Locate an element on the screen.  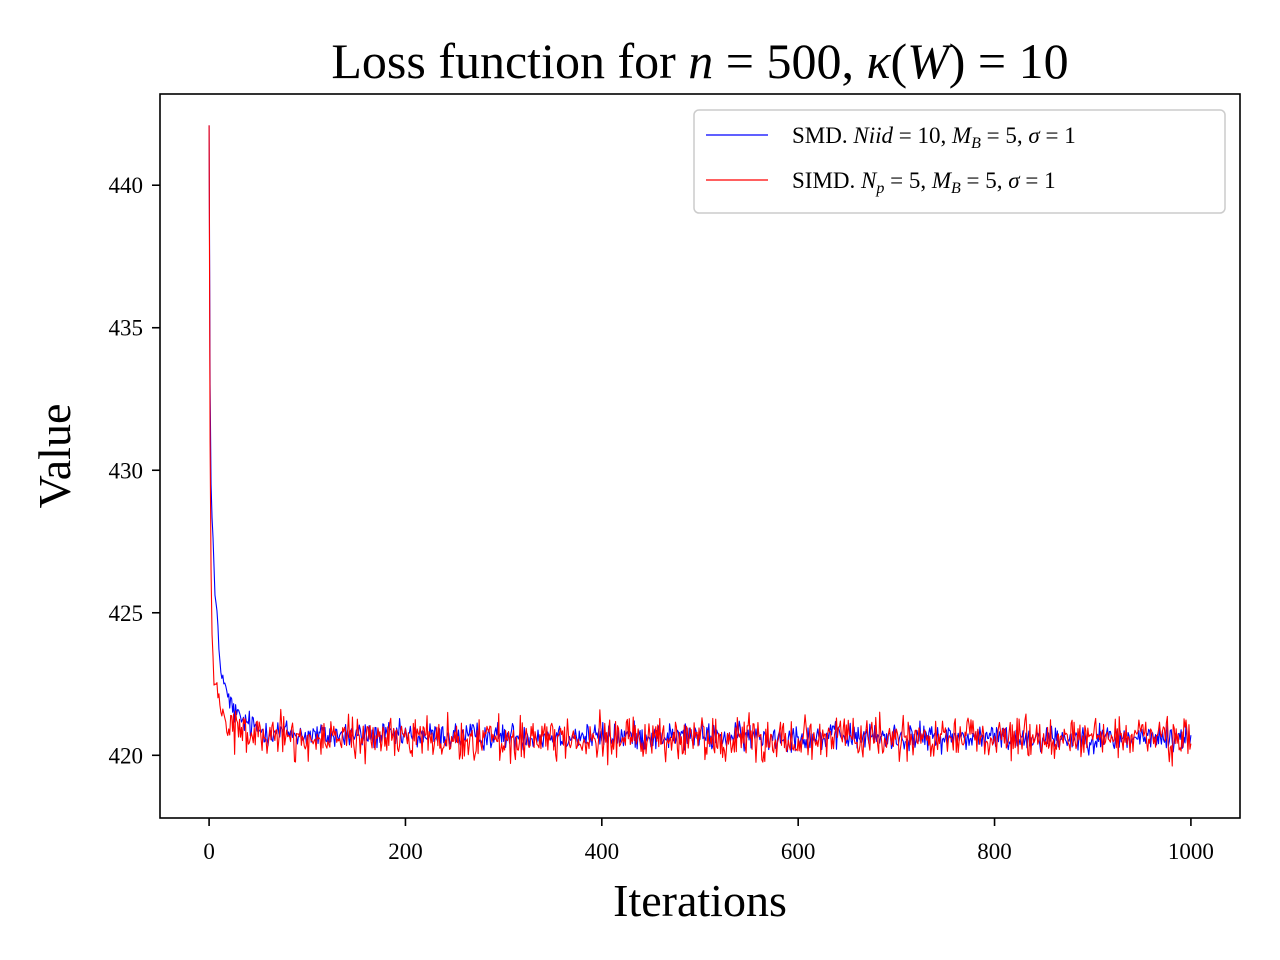
title-w-var: W is located at coordinates (930, 61).